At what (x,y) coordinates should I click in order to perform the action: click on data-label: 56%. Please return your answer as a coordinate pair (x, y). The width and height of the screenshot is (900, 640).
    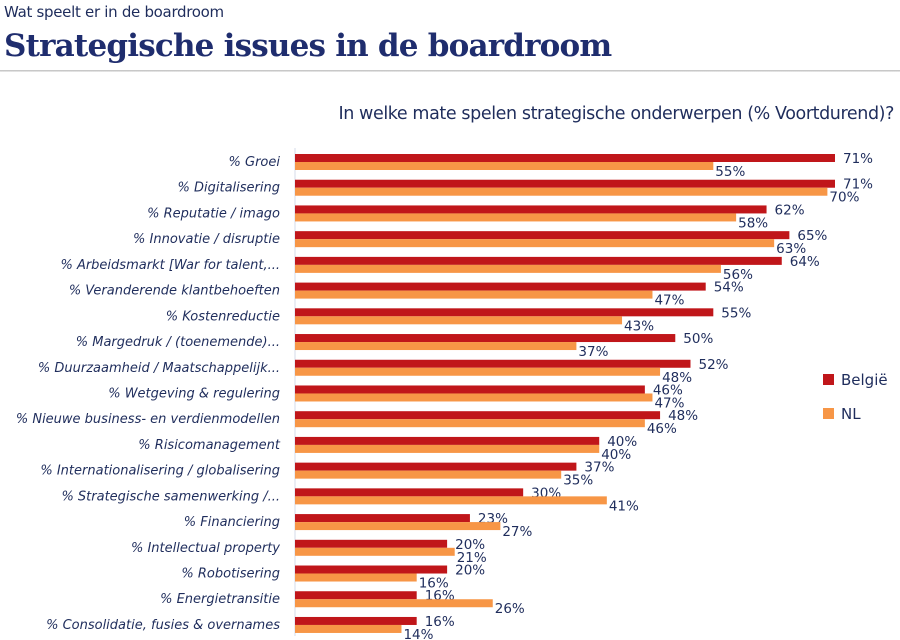
    Looking at the image, I should click on (738, 275).